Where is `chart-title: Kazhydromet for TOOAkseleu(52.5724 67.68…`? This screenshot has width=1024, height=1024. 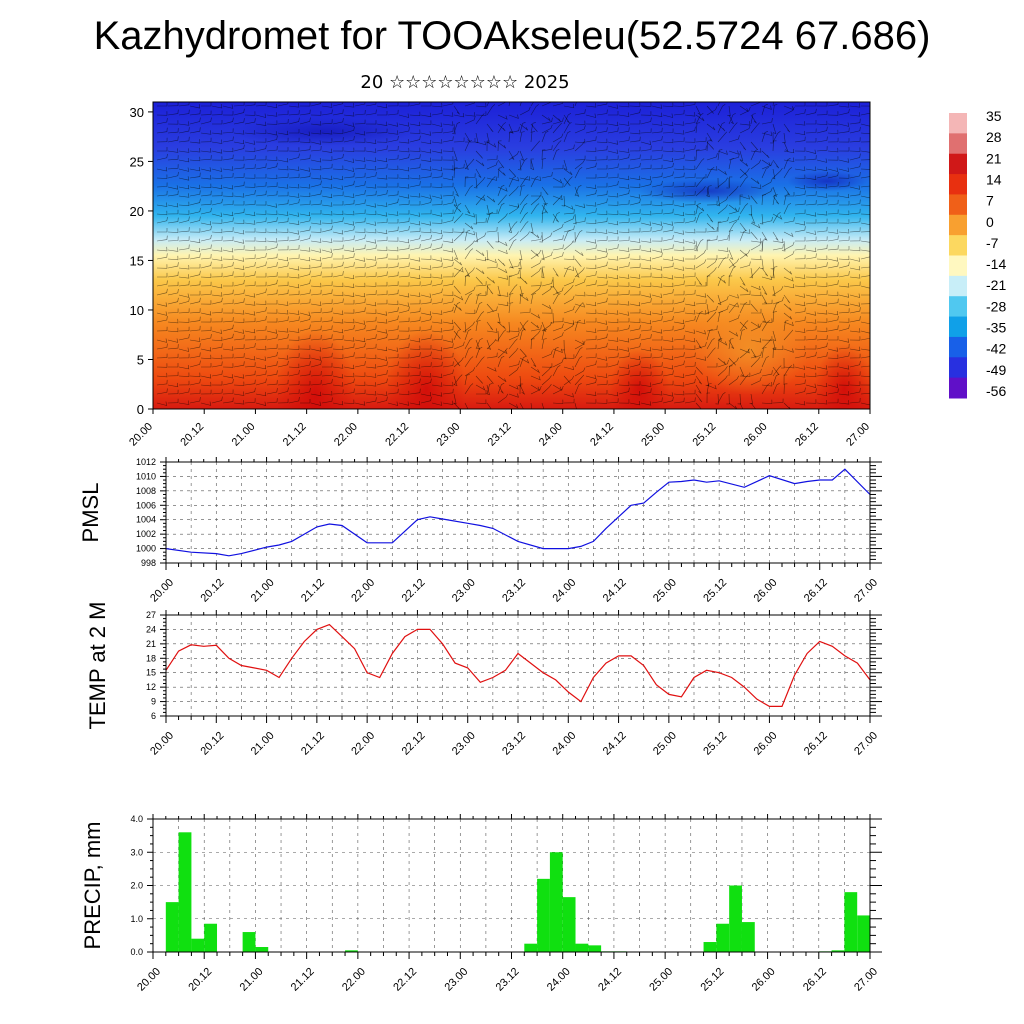 chart-title: Kazhydromet for TOOAkseleu(52.5724 67.68… is located at coordinates (512, 36).